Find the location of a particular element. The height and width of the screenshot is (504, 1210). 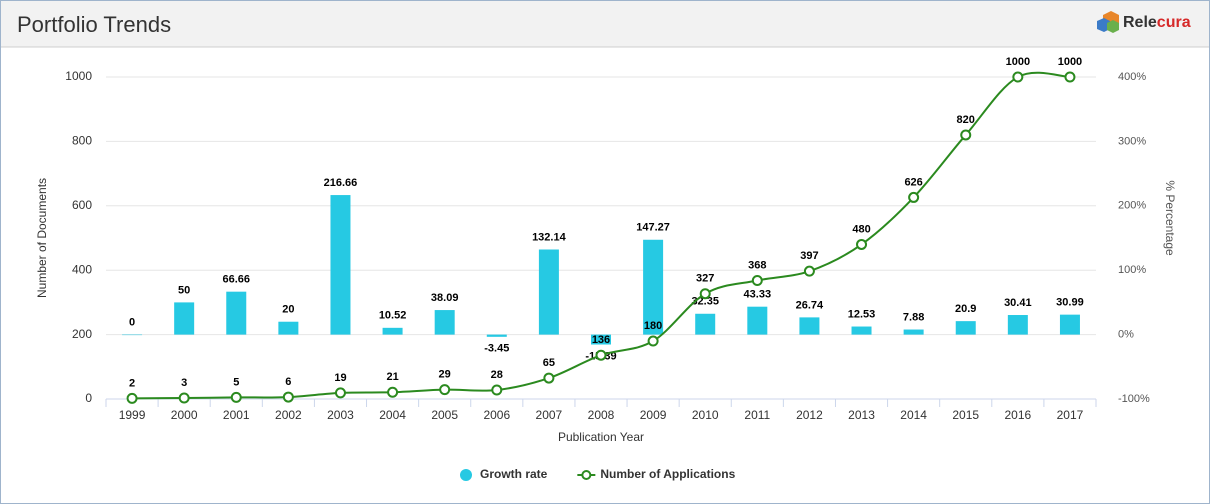

data-label: 1000 is located at coordinates (1018, 62).